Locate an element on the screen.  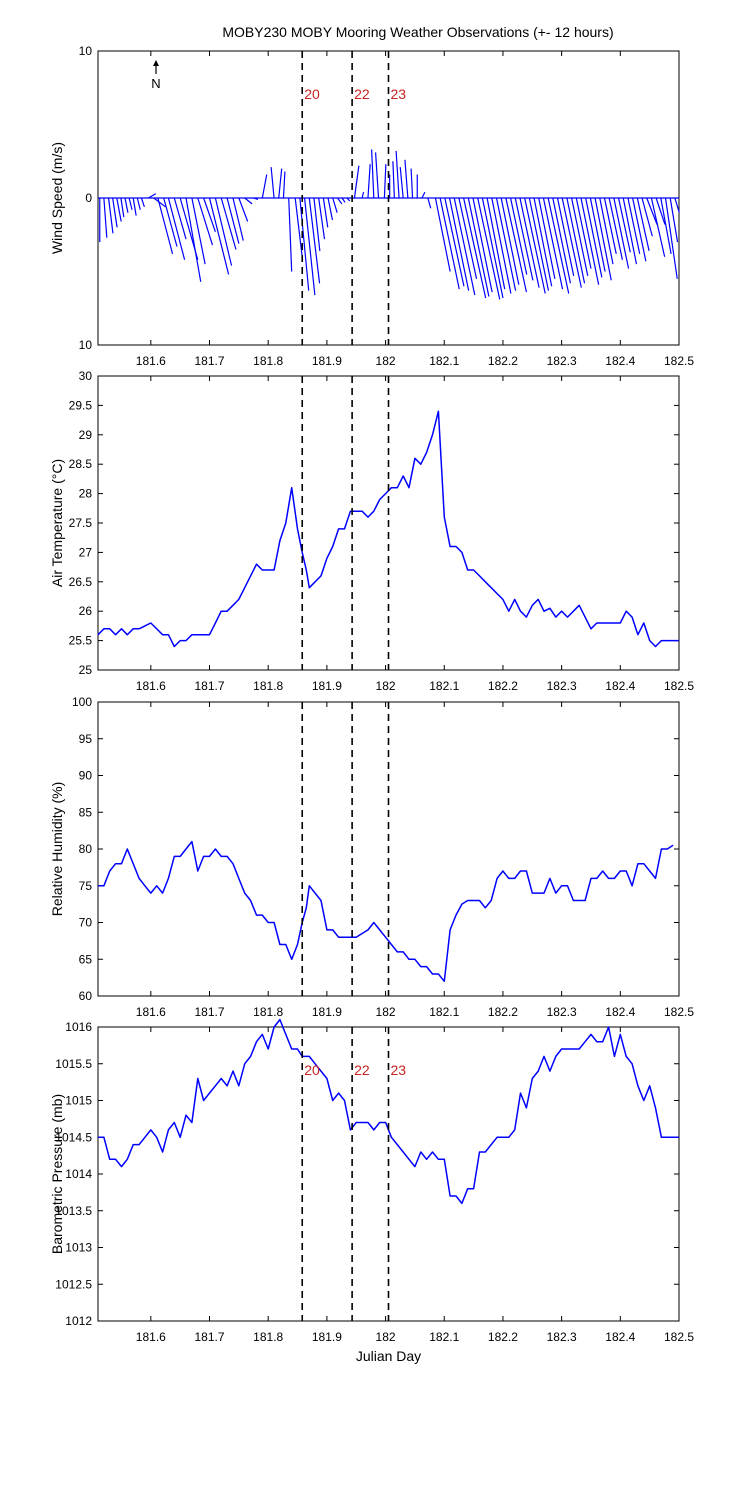
y-tick-label: 1014.5 is located at coordinates (73, 1137).